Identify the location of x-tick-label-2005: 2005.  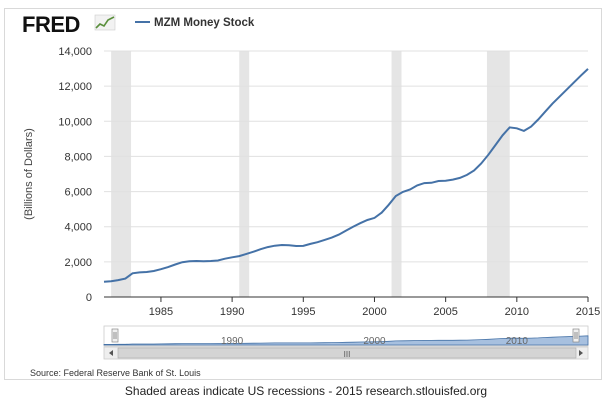
(445, 312).